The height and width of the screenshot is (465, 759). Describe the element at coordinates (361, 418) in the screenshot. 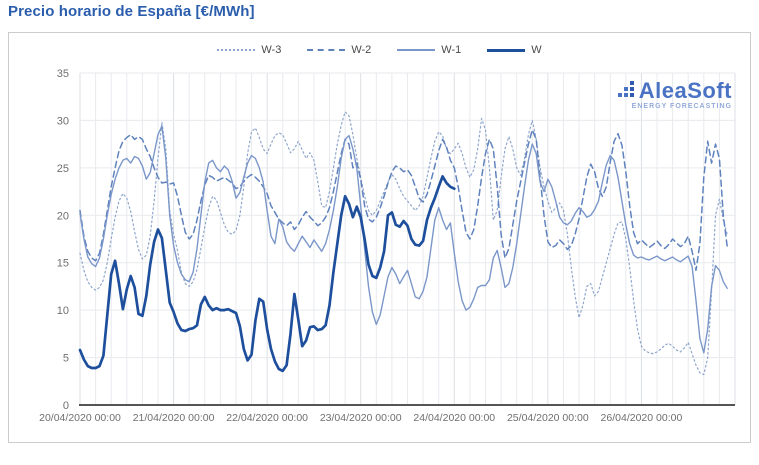

I see `x-axis-tick-label: 23/04/2020 00:00` at that location.